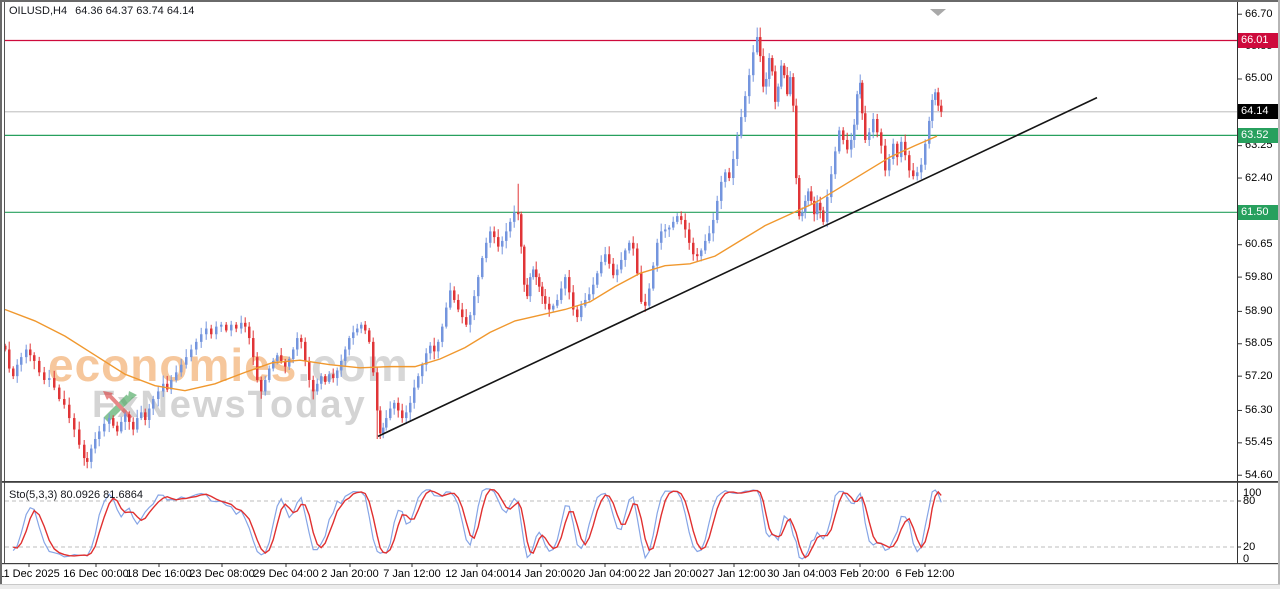  What do you see at coordinates (1259, 442) in the screenshot?
I see `price-tick-label: 55.45` at bounding box center [1259, 442].